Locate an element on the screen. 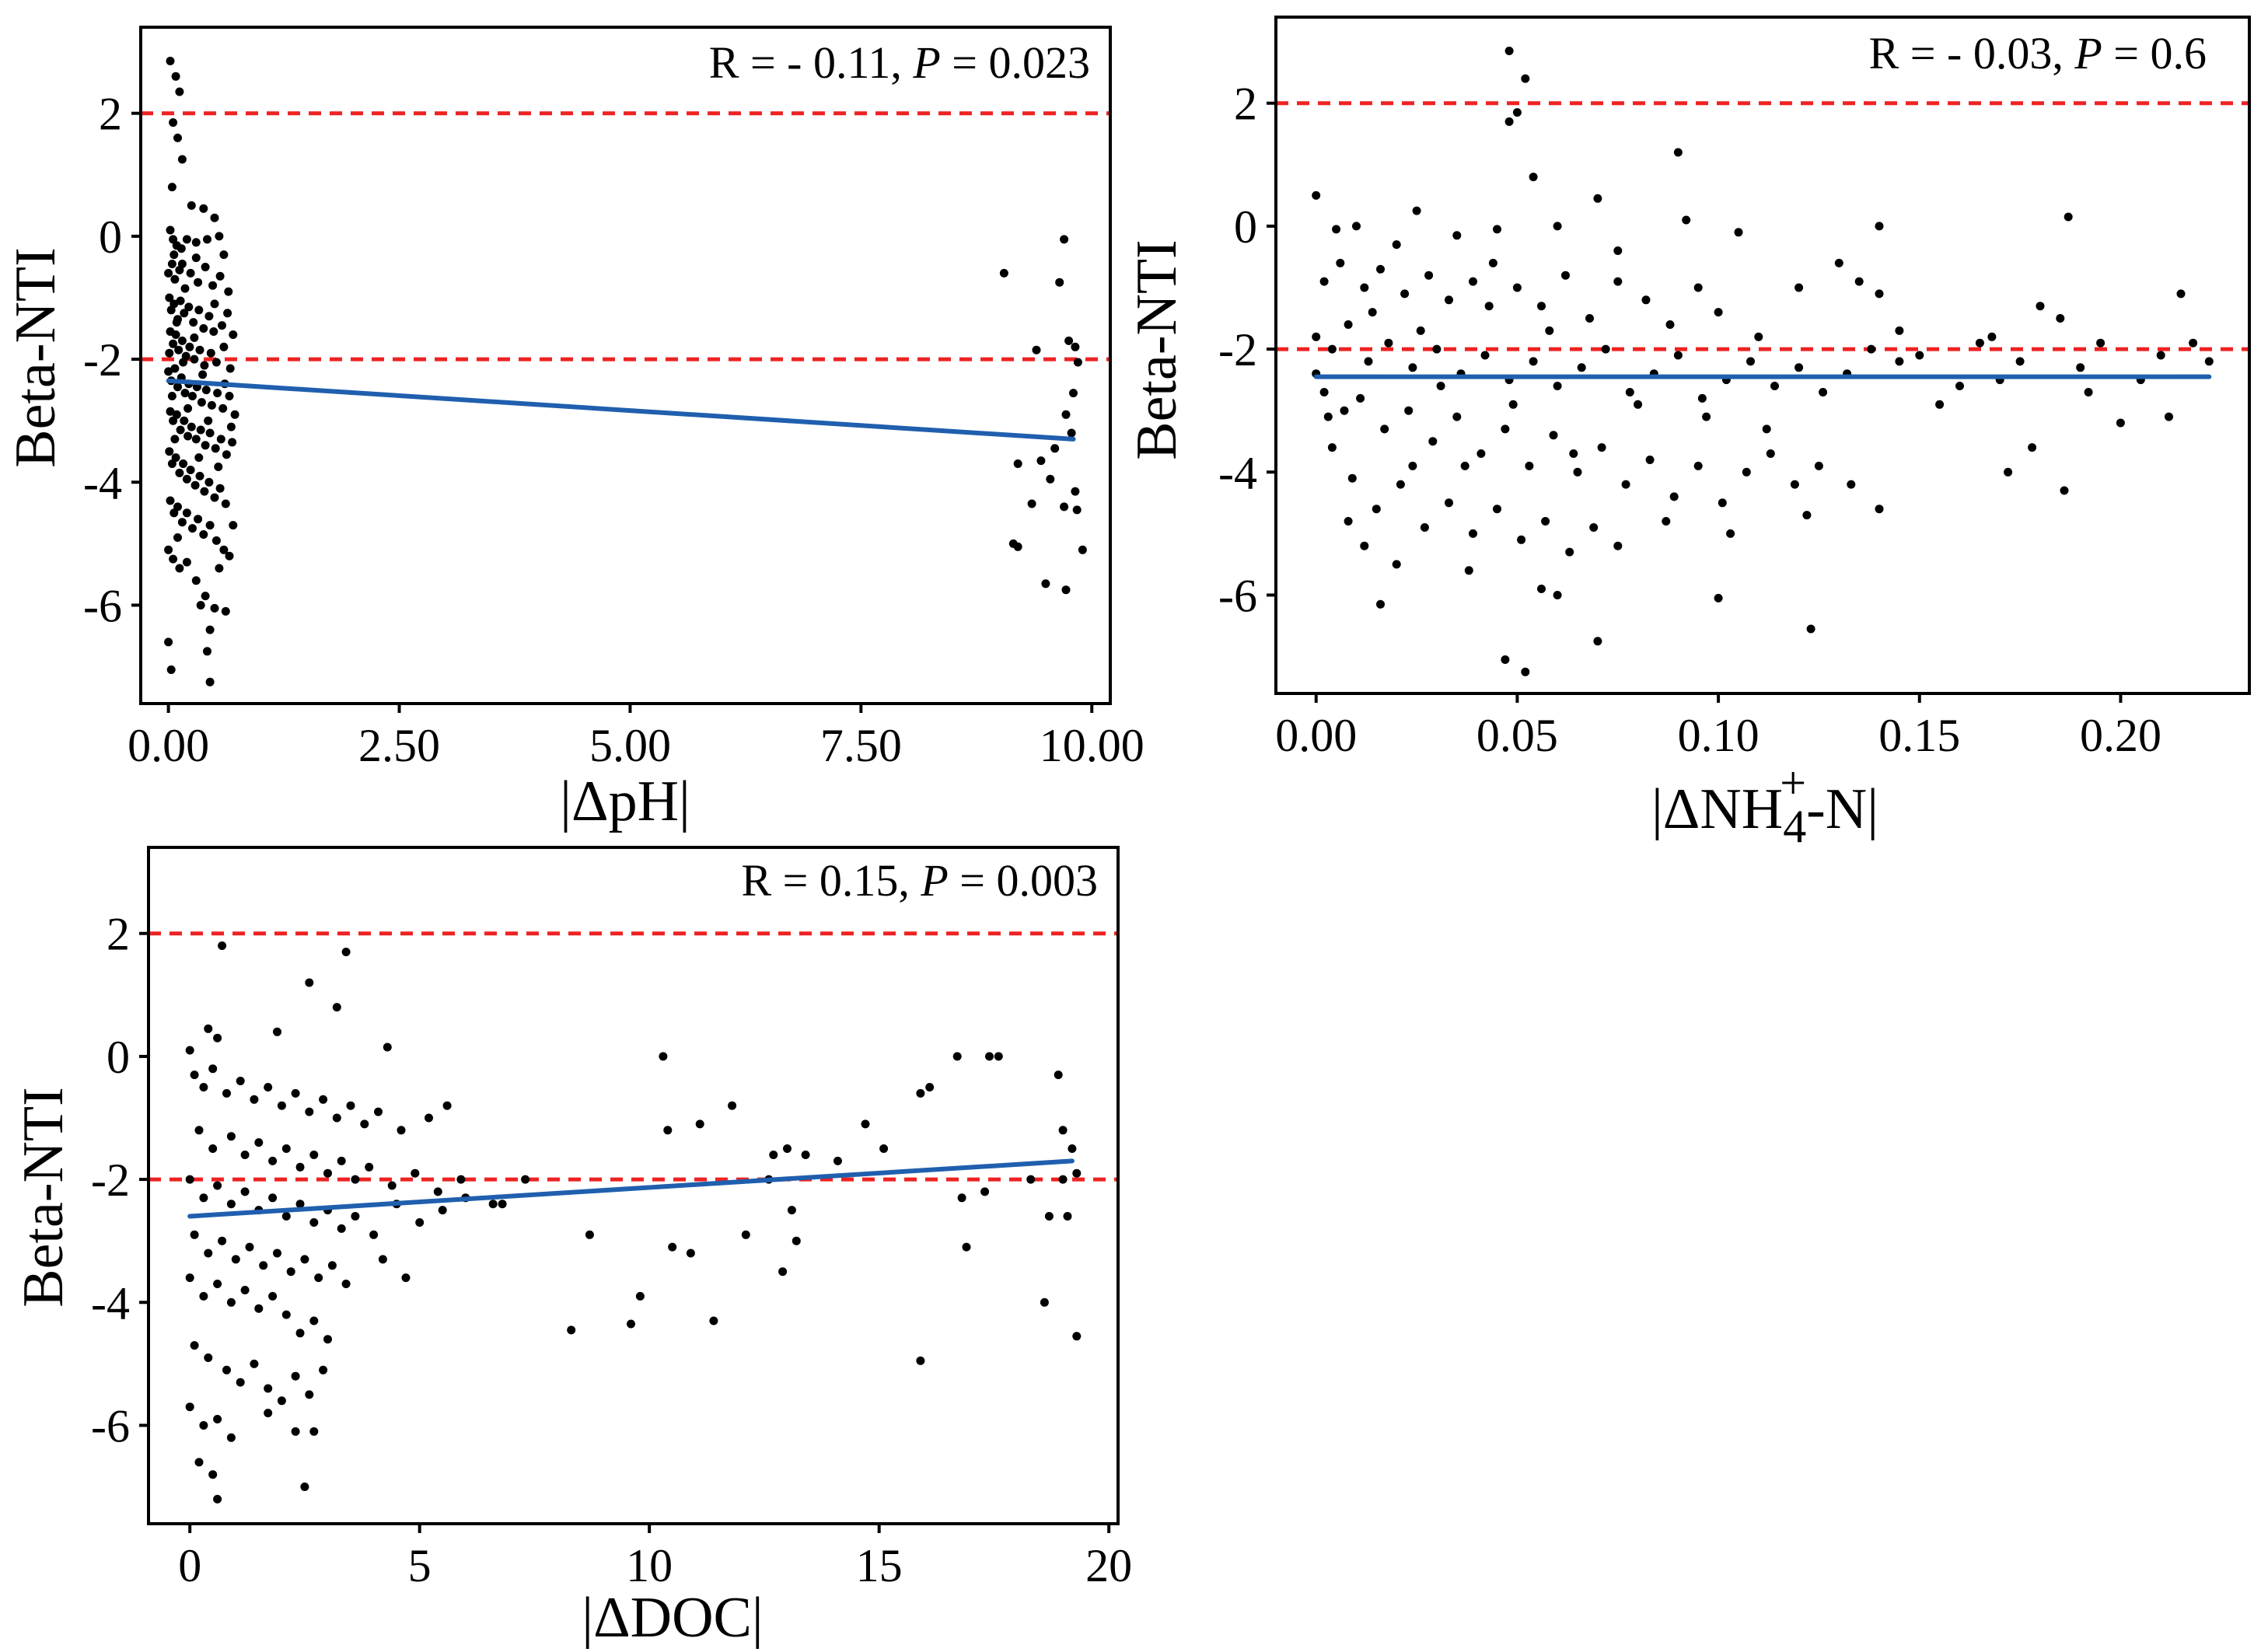 The height and width of the screenshot is (1652, 2261). y-tick-label: -4 is located at coordinates (1237, 472).